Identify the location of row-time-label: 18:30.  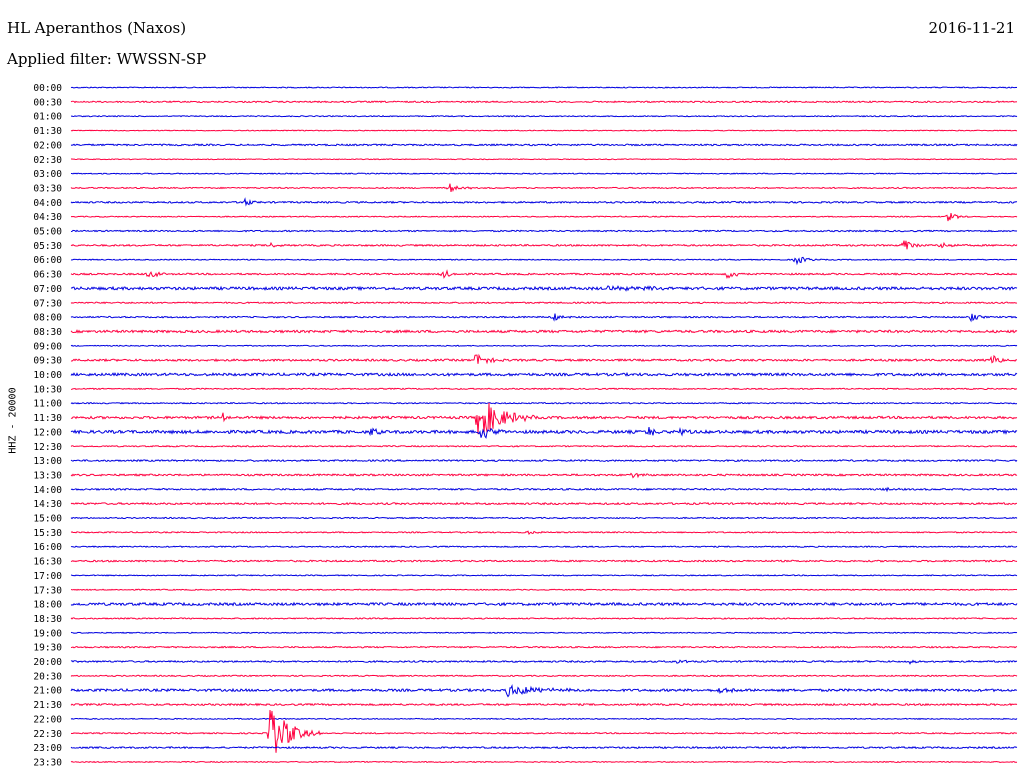
(47, 619).